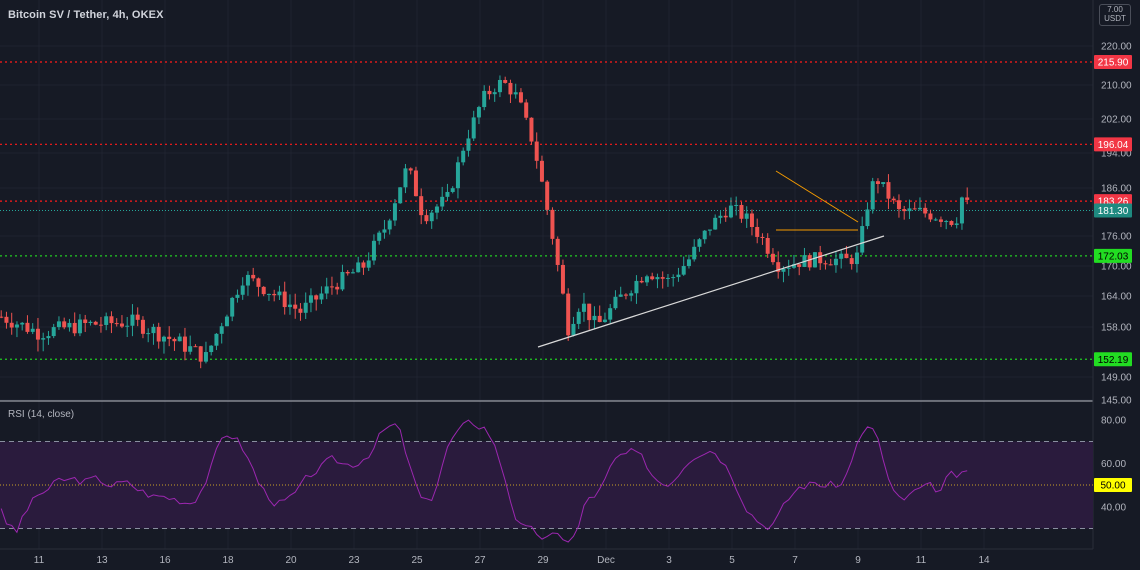 The height and width of the screenshot is (570, 1140). Describe the element at coordinates (1113, 464) in the screenshot. I see `rsi-axis: 80.00 60.00 40.00` at that location.